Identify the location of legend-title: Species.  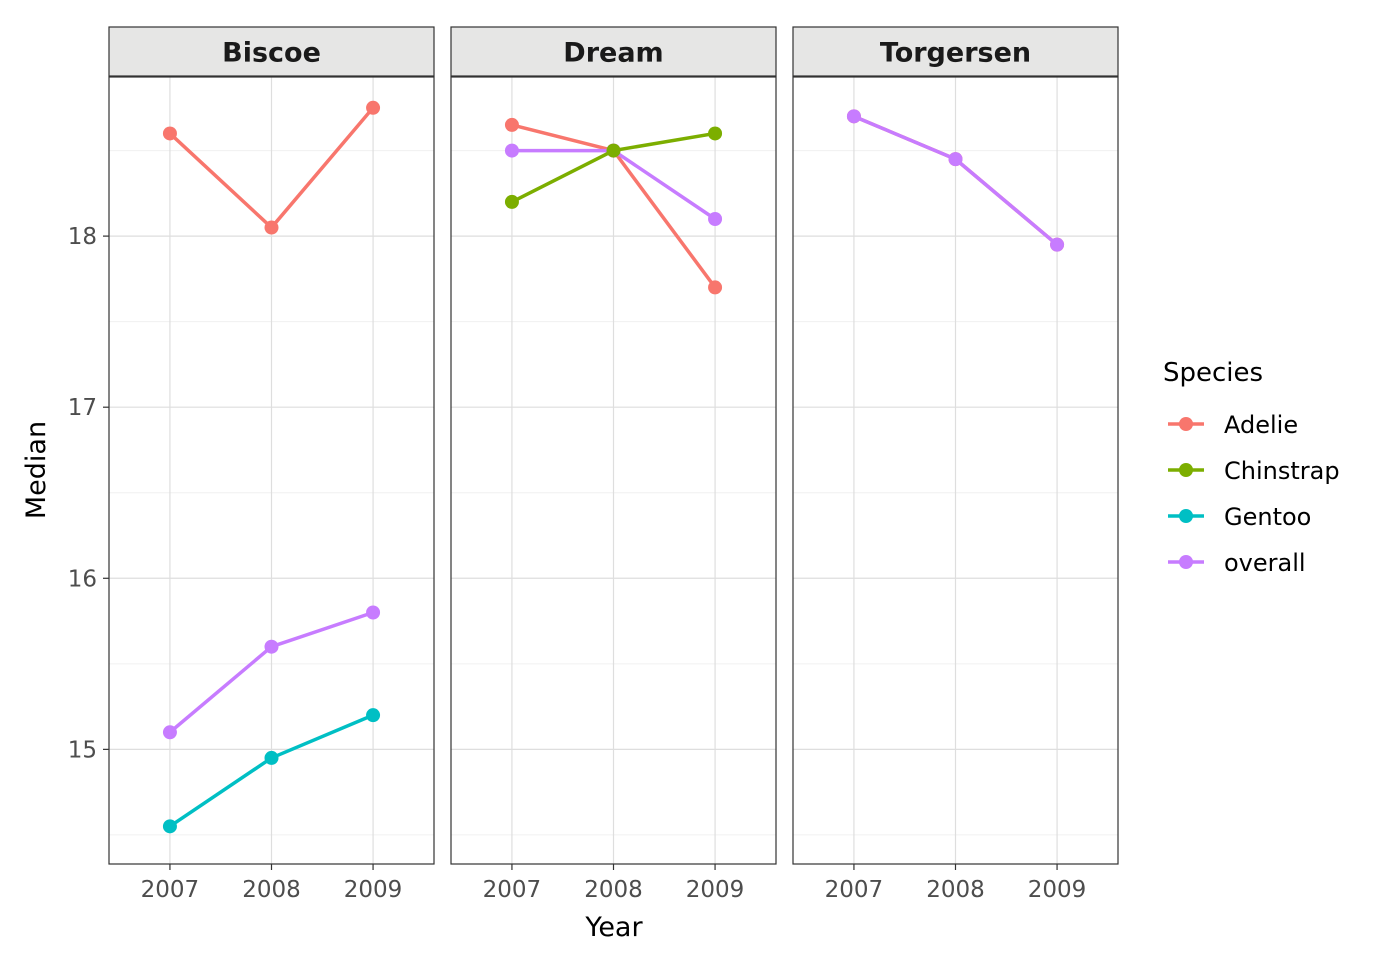
(1213, 373).